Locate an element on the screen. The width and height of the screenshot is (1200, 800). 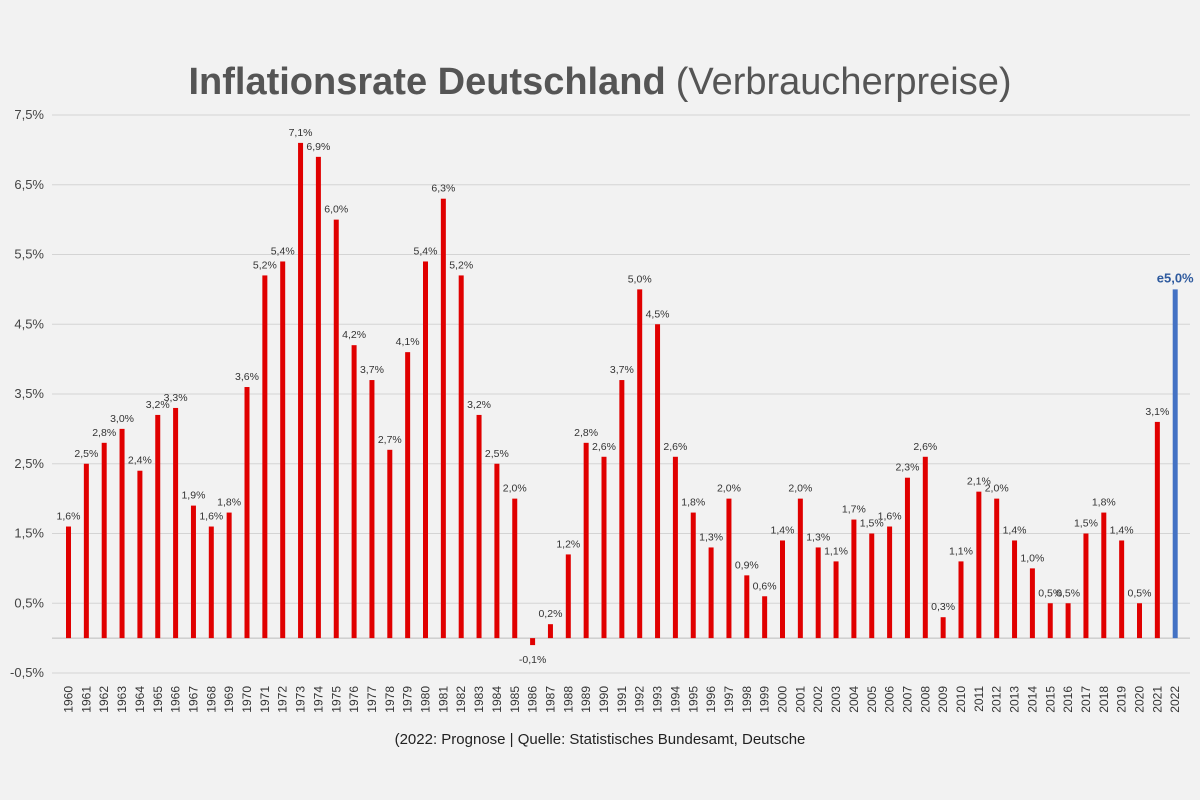
bar-1964 is located at coordinates (140, 554).